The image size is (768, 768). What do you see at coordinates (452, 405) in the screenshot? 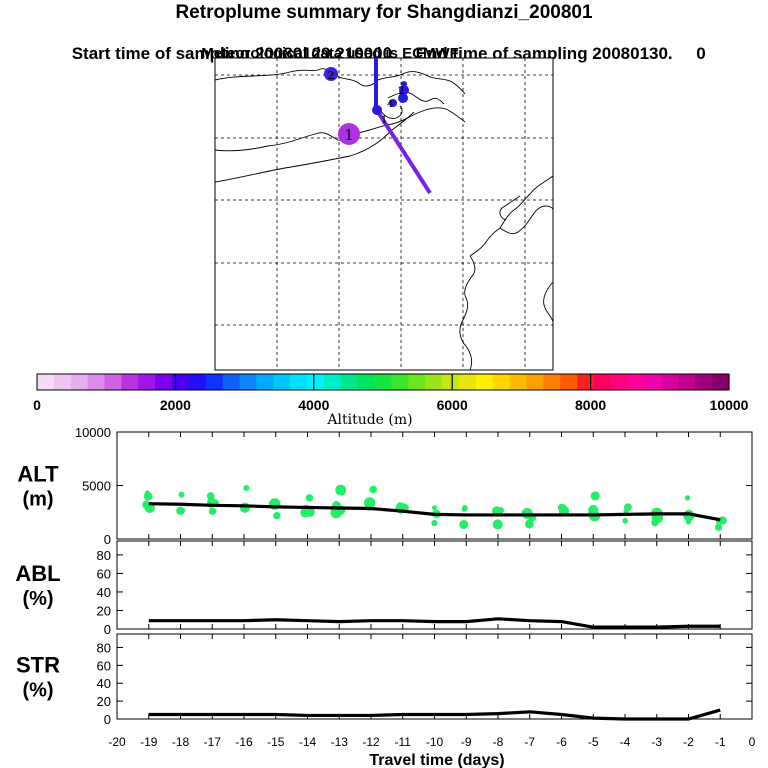
I see `colorbar-tick-label: 6000` at bounding box center [452, 405].